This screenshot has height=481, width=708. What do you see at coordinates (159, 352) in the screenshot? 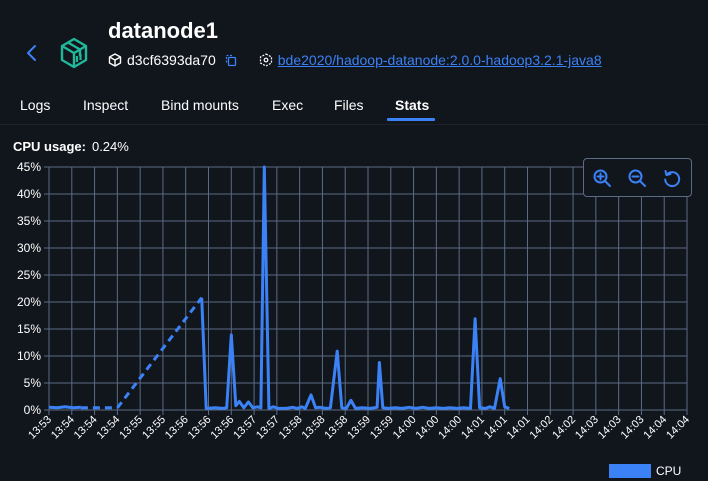
I see `cpu-series-gap-line` at bounding box center [159, 352].